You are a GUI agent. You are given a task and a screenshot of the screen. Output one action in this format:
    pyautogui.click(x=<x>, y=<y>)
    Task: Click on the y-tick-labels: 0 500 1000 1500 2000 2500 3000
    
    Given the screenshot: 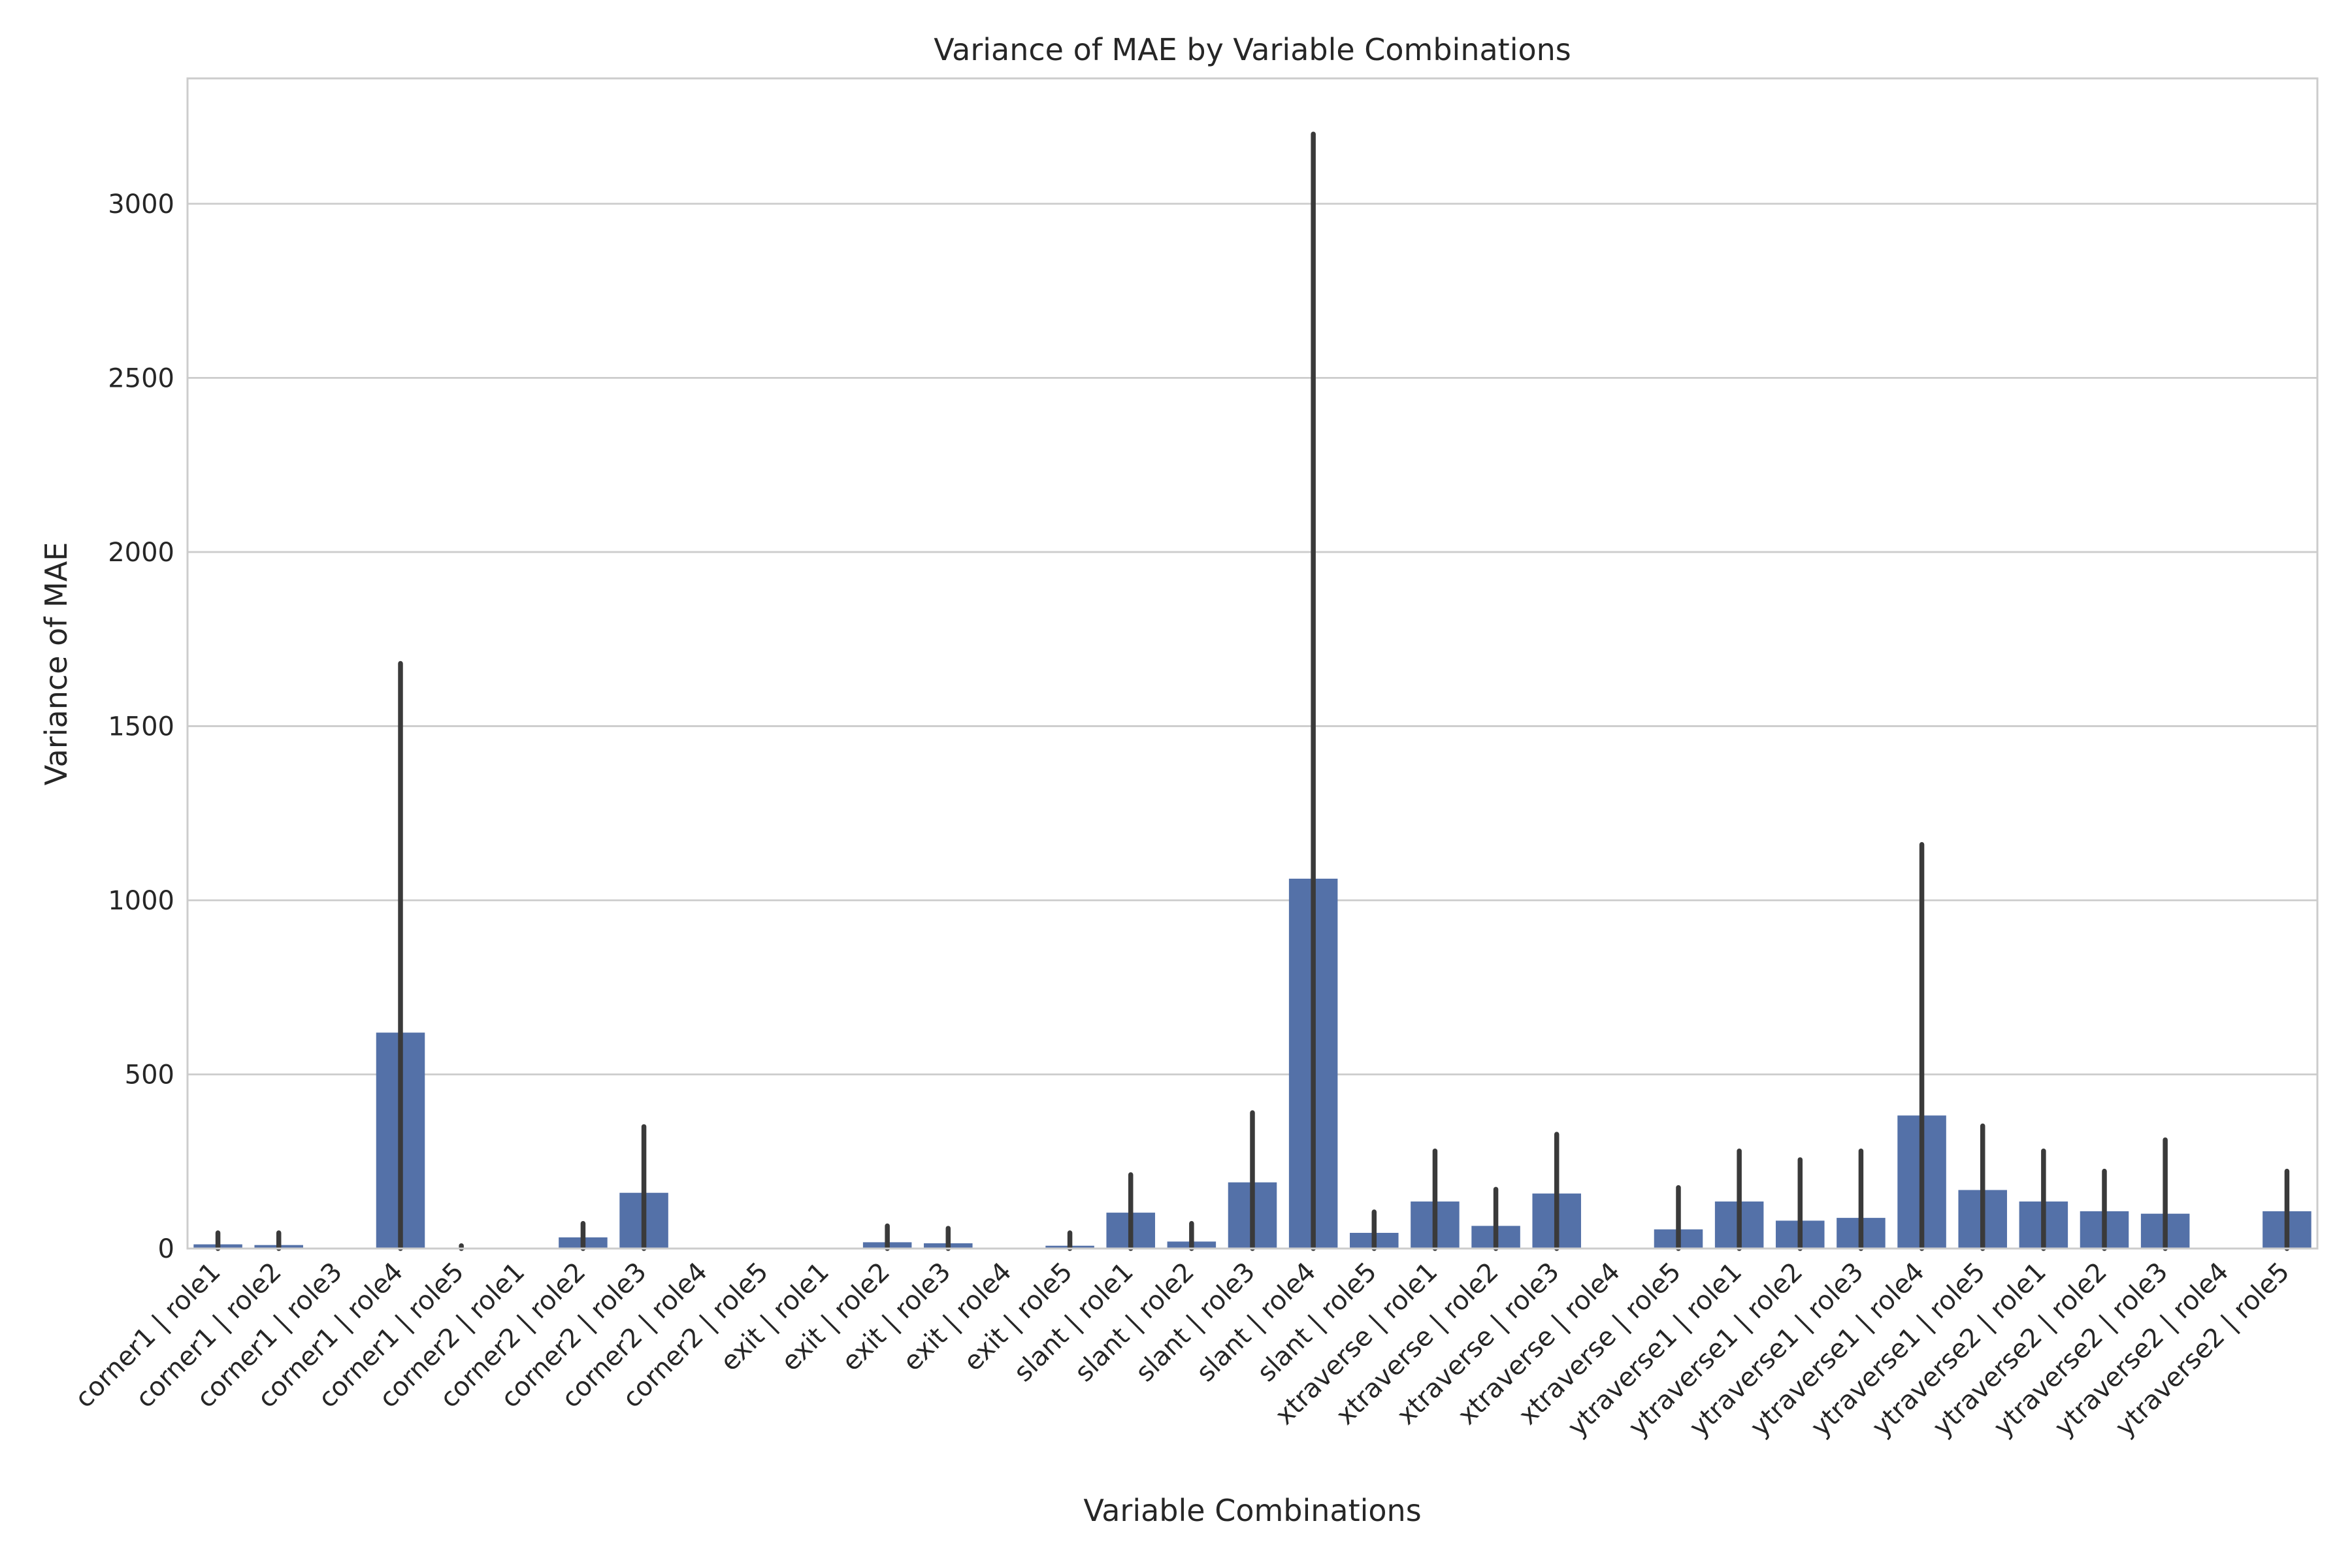 What is the action you would take?
    pyautogui.click(x=141, y=726)
    